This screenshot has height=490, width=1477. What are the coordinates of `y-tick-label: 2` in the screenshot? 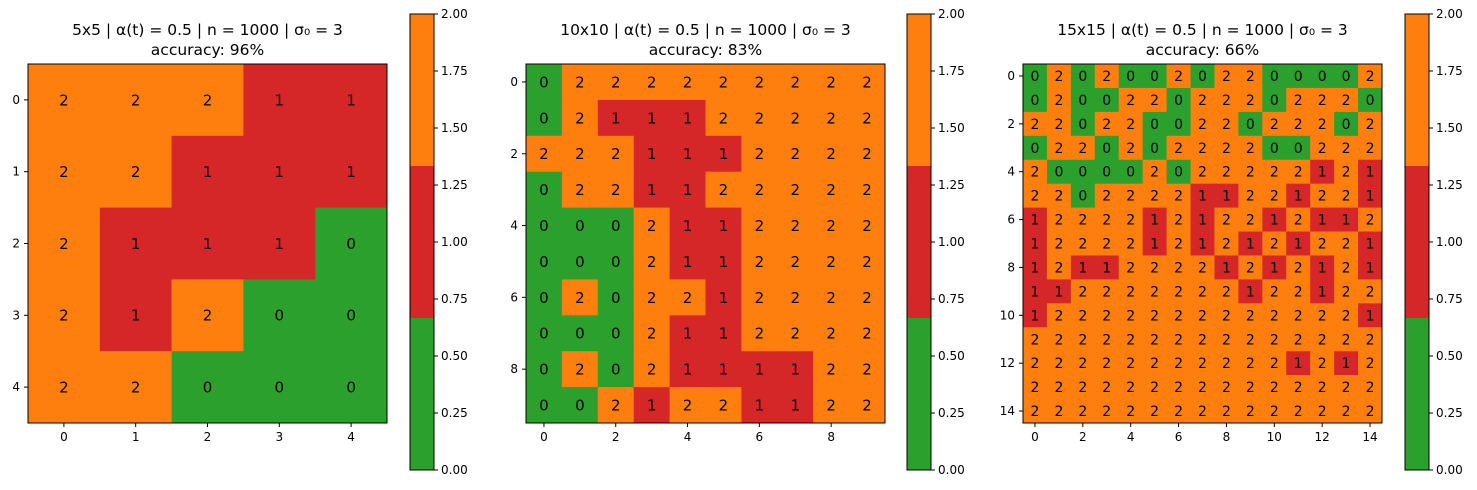 It's located at (16, 244).